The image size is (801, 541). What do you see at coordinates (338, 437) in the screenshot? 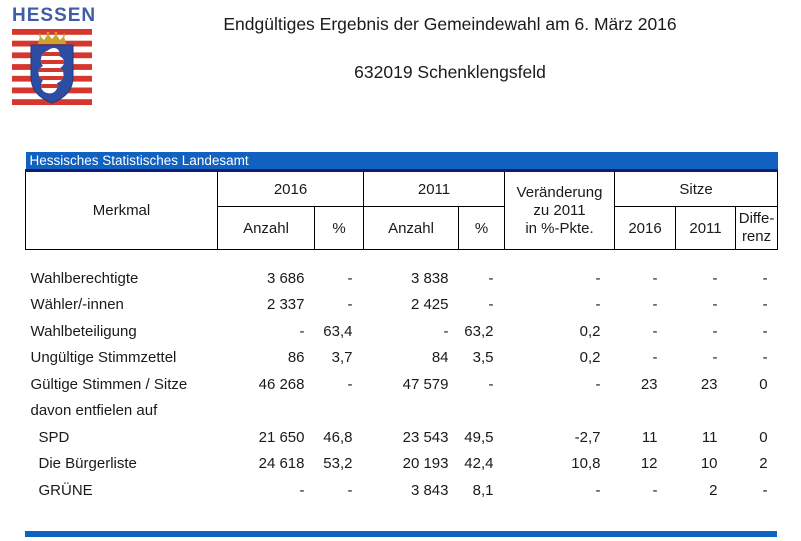
I see `value-cell: 46,8` at bounding box center [338, 437].